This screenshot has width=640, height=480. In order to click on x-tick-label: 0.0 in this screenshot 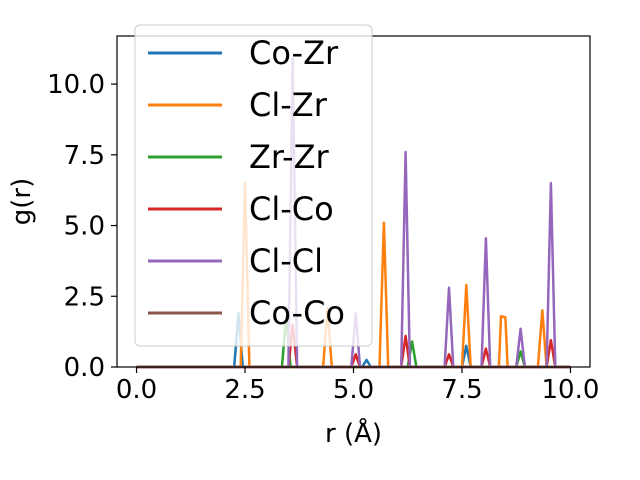, I will do `click(136, 390)`.